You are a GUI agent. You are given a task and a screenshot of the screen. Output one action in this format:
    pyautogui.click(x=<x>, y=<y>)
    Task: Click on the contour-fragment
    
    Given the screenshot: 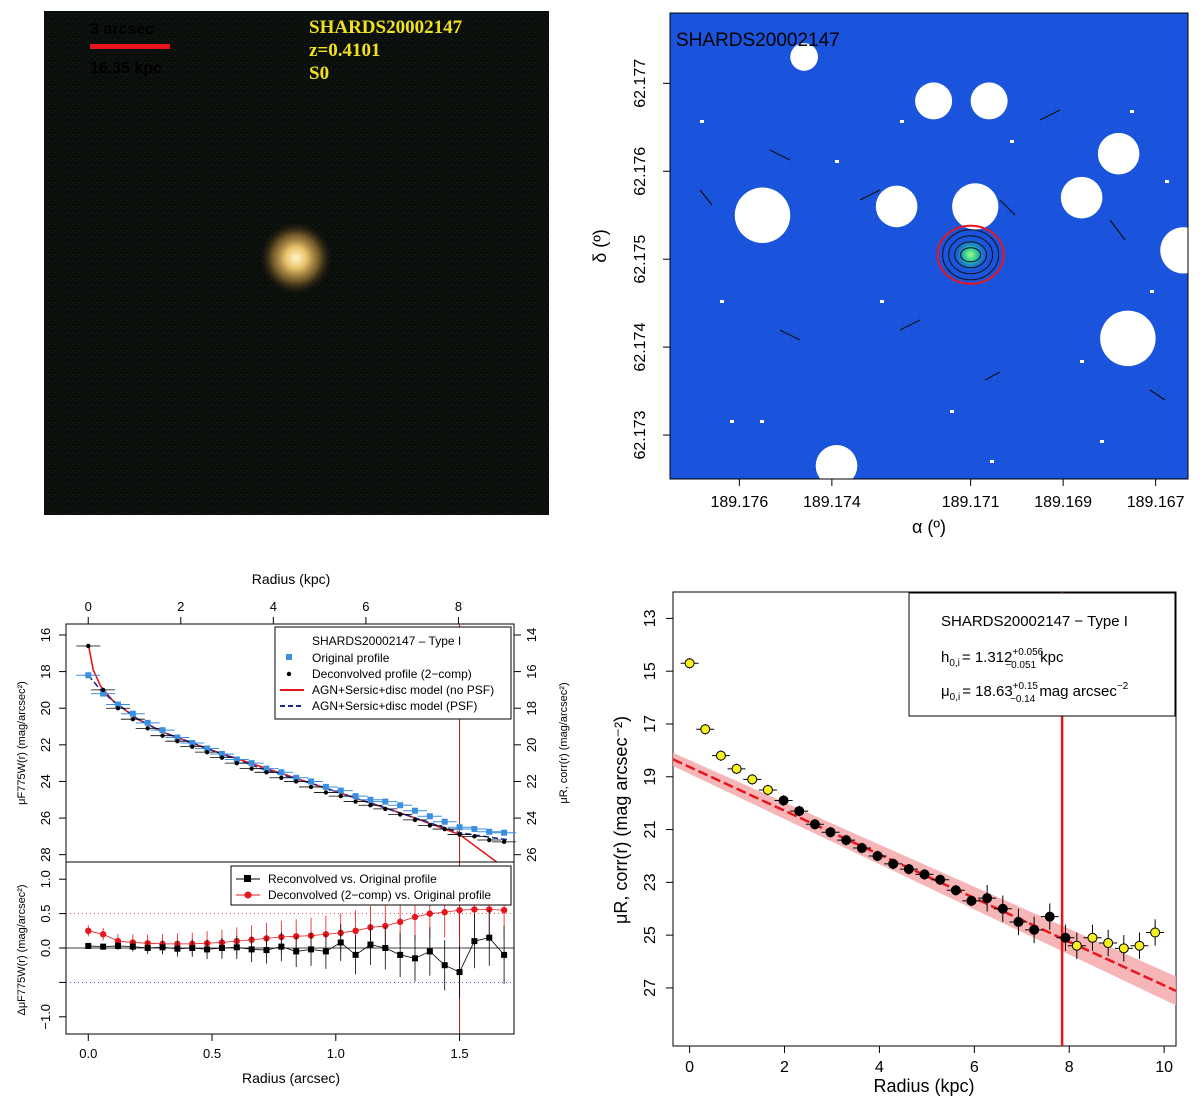 What is the action you would take?
    pyautogui.click(x=780, y=155)
    